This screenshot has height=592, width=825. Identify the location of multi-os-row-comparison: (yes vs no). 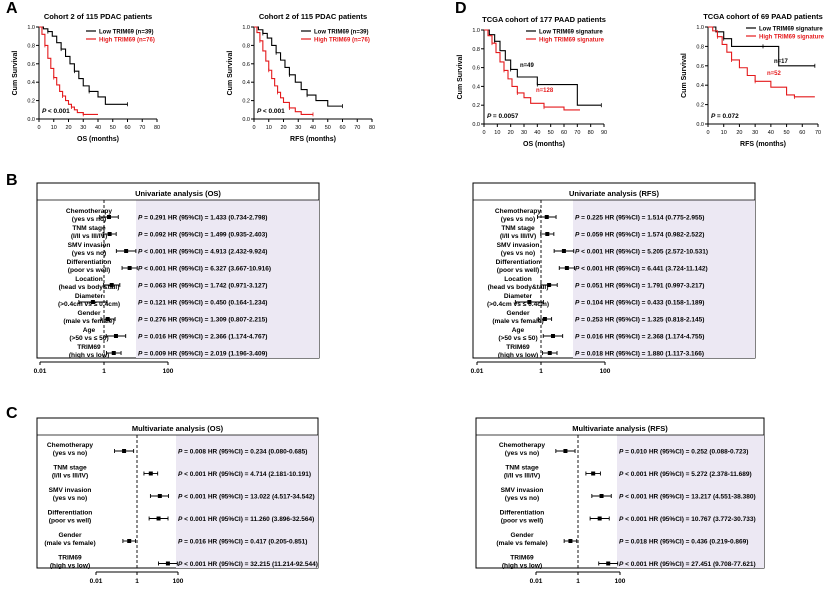
(70, 453).